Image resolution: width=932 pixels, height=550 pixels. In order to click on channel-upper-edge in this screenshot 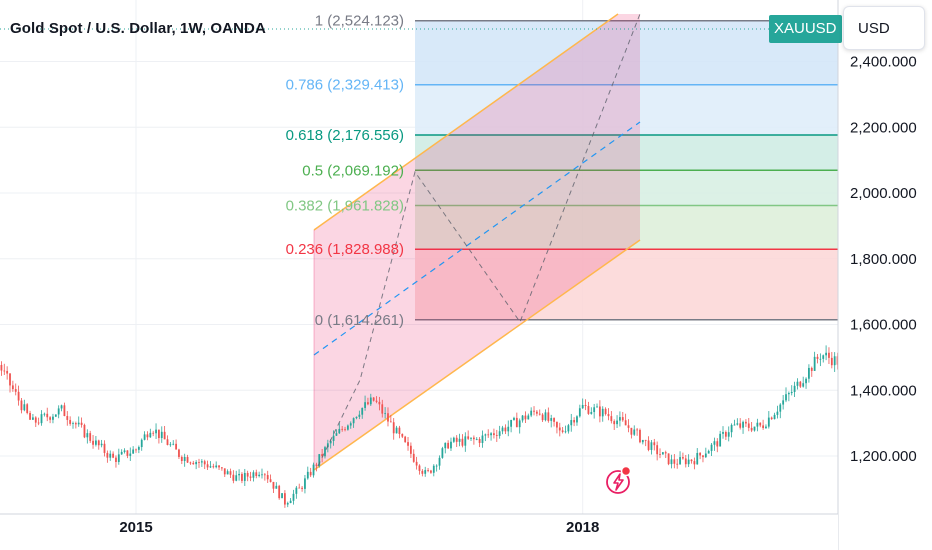, I will do `click(466, 122)`.